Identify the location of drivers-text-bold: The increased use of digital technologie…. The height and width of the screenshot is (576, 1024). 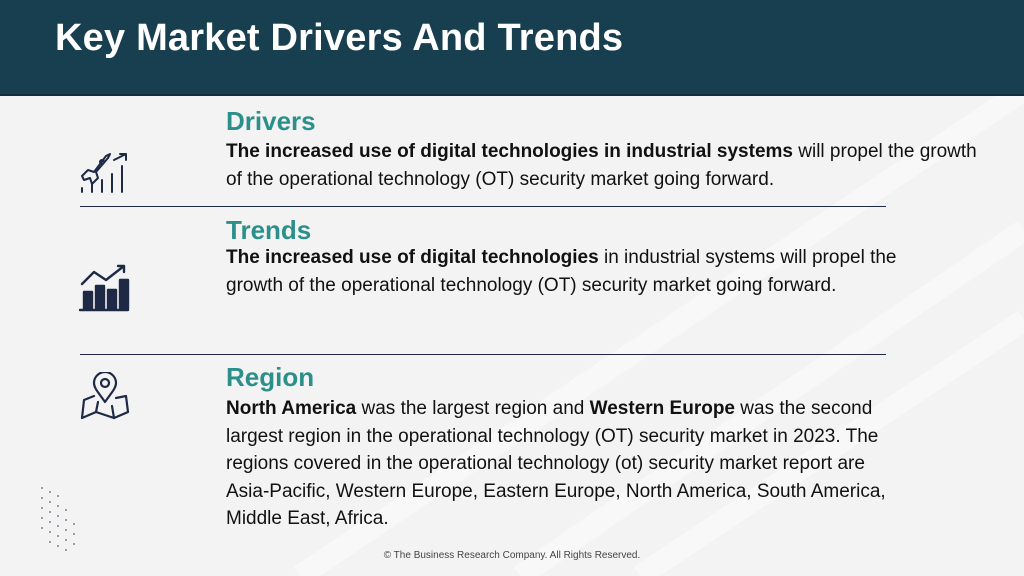
(509, 151).